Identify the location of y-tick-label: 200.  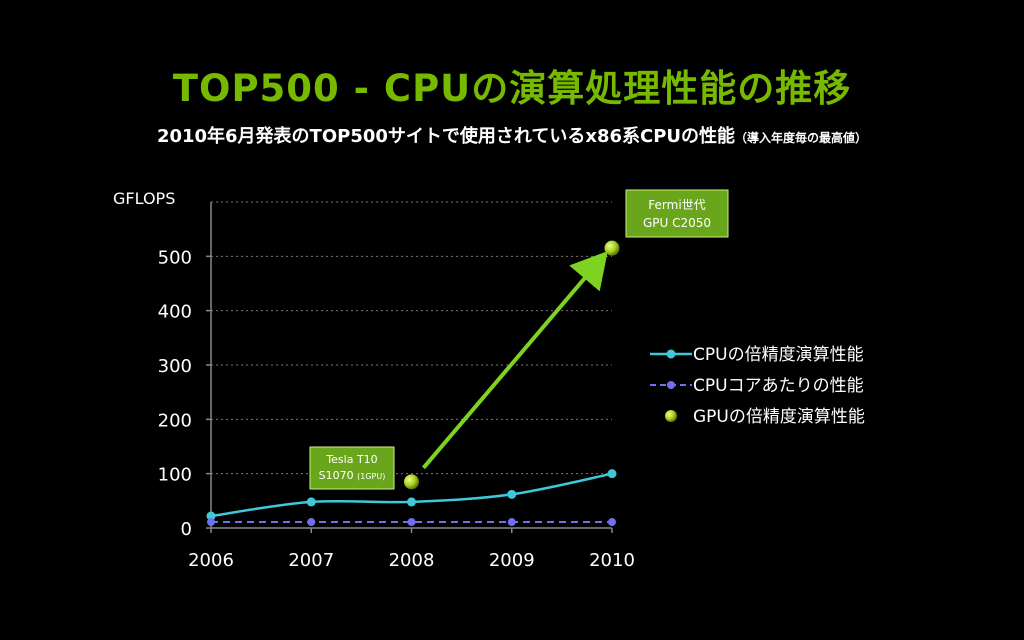
(175, 420).